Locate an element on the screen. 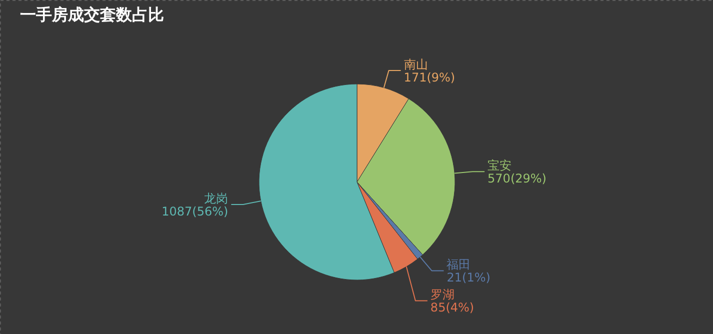 Image resolution: width=713 pixels, height=334 pixels. slice-label: 南山 is located at coordinates (416, 64).